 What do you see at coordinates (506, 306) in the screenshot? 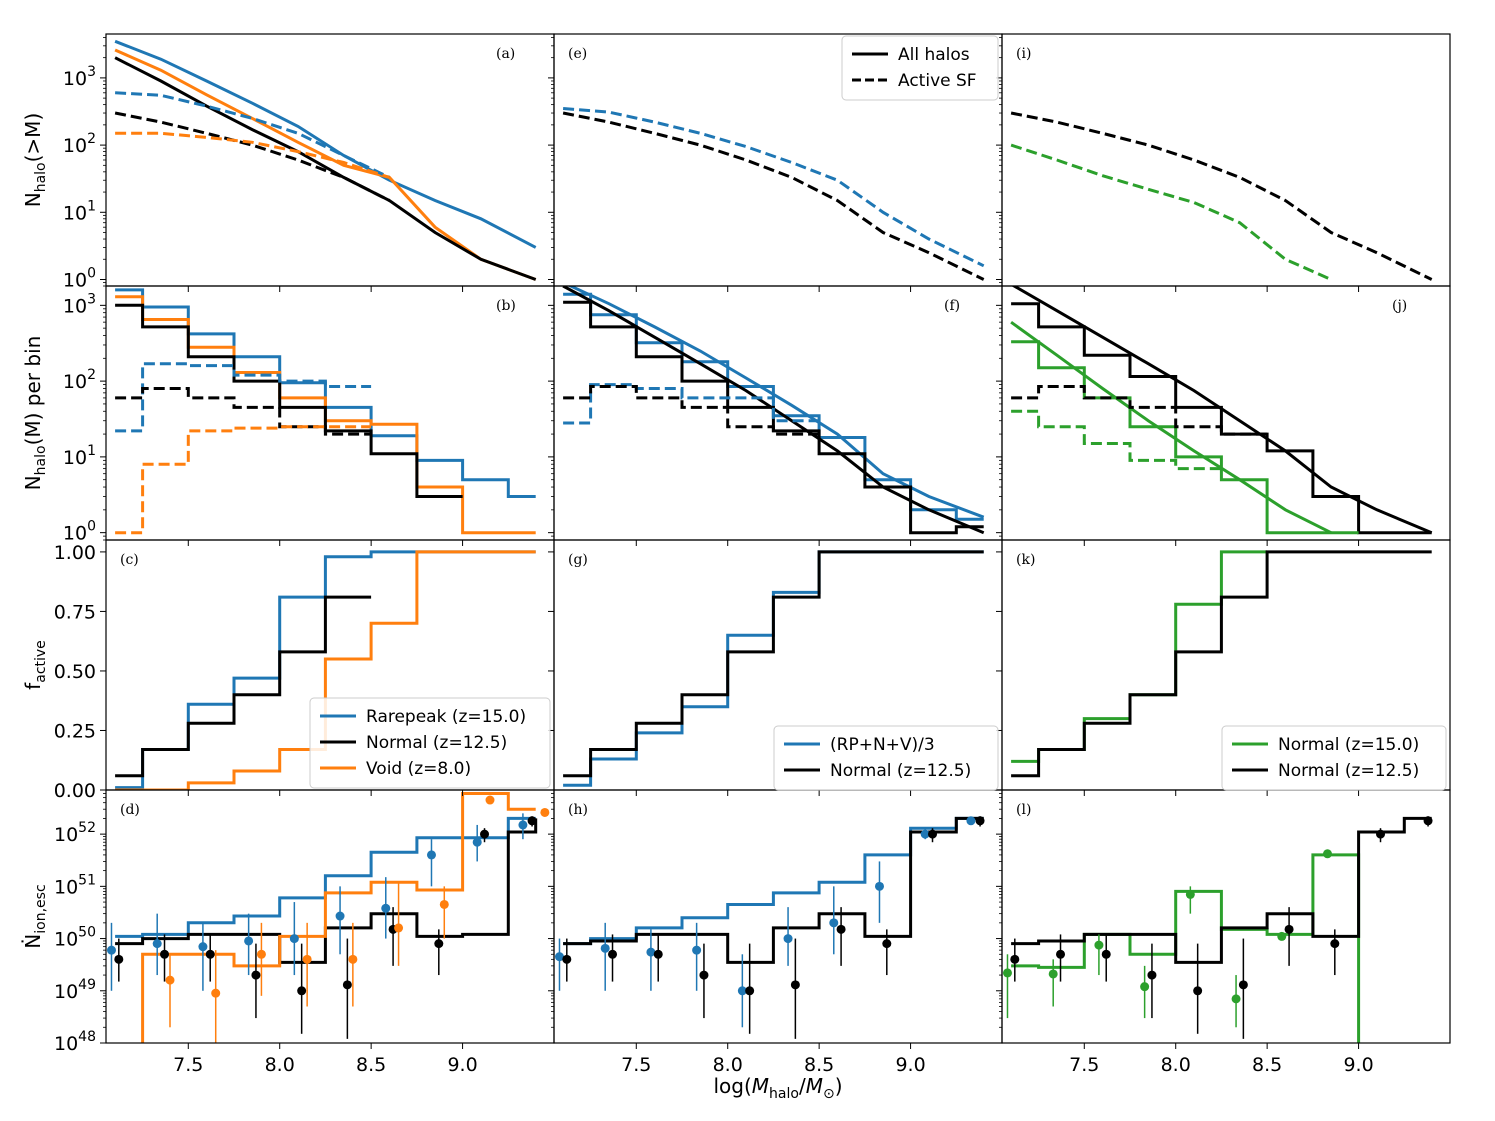
I see `panel-label-b: (b)` at bounding box center [506, 306].